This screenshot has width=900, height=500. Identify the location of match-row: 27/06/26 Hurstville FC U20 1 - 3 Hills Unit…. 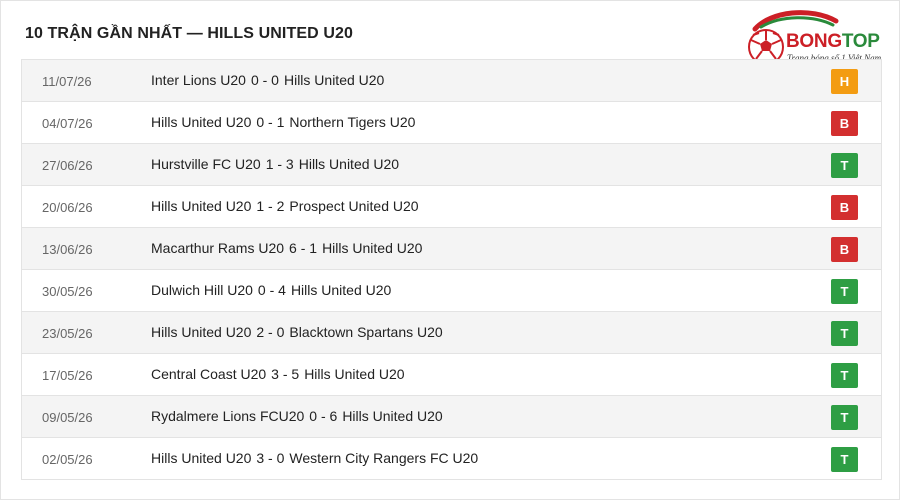
(451, 165).